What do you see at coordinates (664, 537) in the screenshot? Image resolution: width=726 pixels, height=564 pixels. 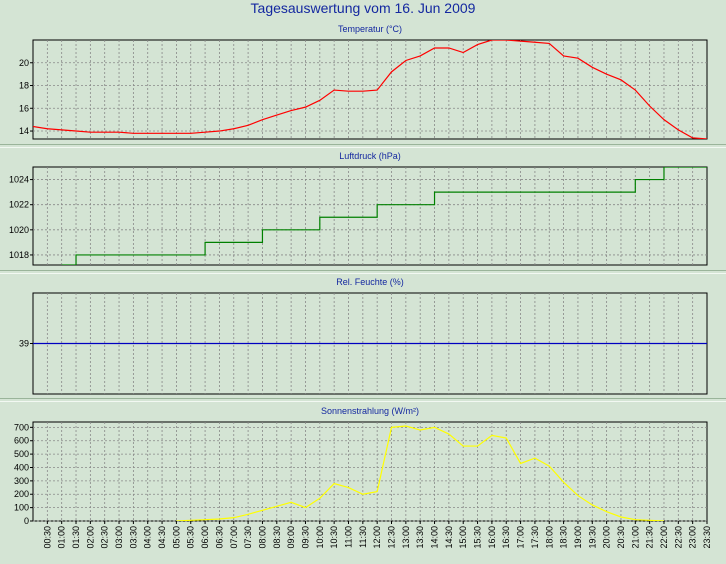 I see `x-tick-label: 22:00` at bounding box center [664, 537].